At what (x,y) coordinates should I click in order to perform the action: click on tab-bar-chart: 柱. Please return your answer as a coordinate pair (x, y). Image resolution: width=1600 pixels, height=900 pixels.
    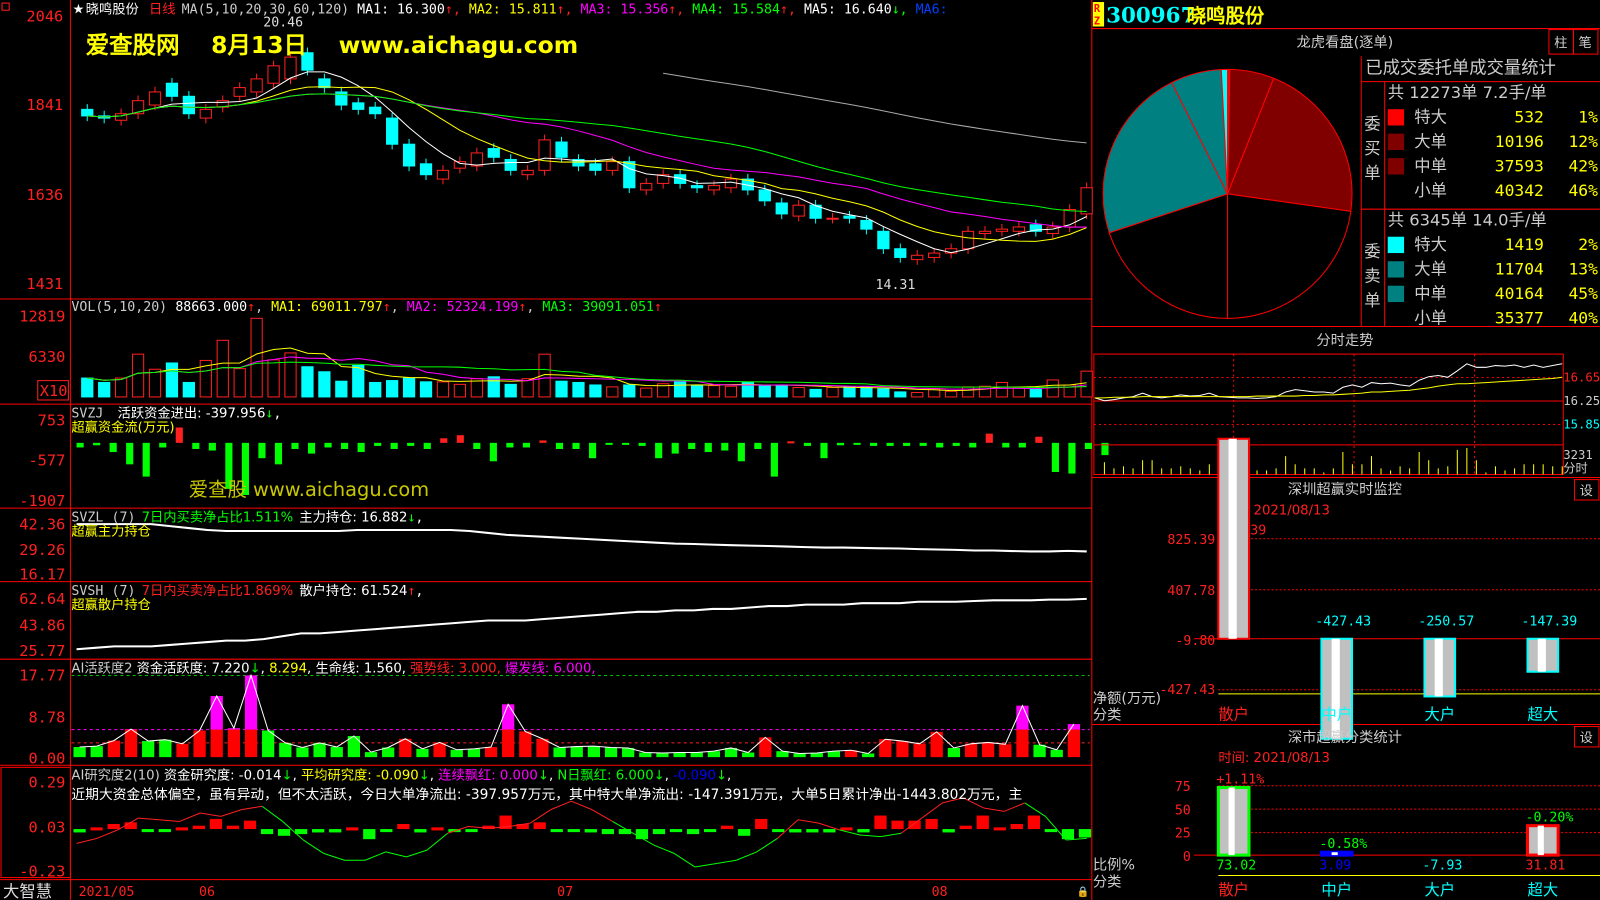
    Looking at the image, I should click on (1560, 43).